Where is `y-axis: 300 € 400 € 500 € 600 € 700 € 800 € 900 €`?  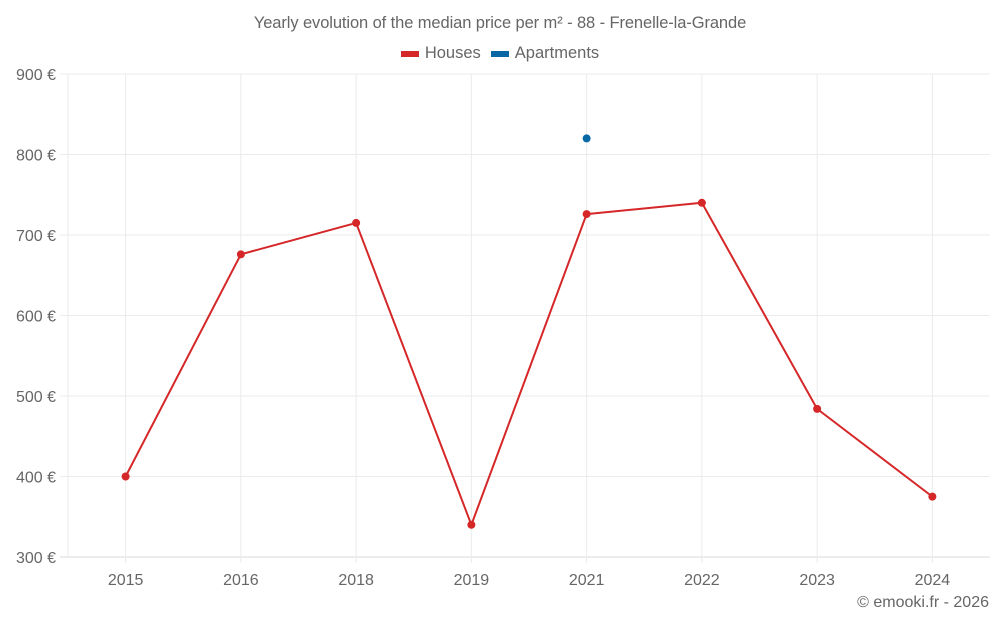 y-axis: 300 € 400 € 500 € 600 € 700 € 800 € 900 € is located at coordinates (36, 317).